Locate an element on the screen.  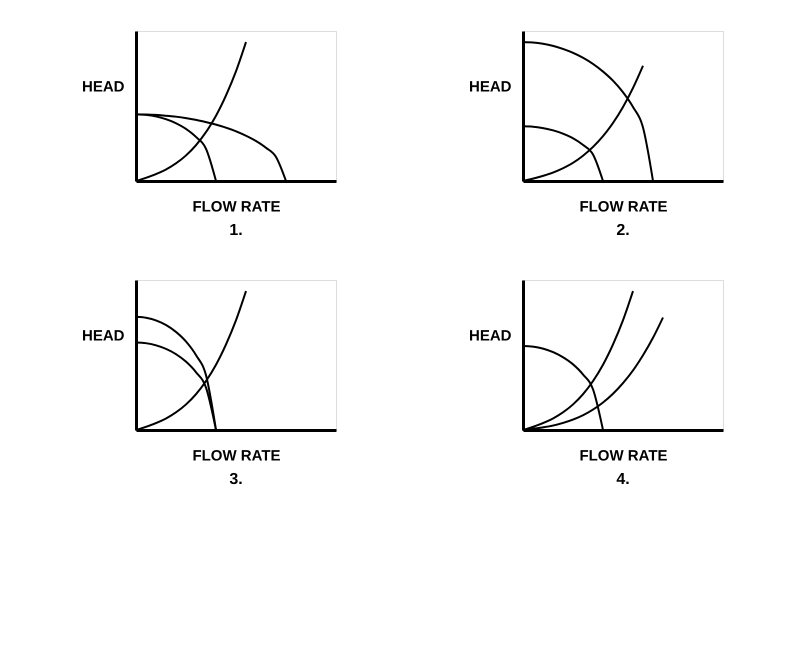
text: 4. is located at coordinates (623, 479).